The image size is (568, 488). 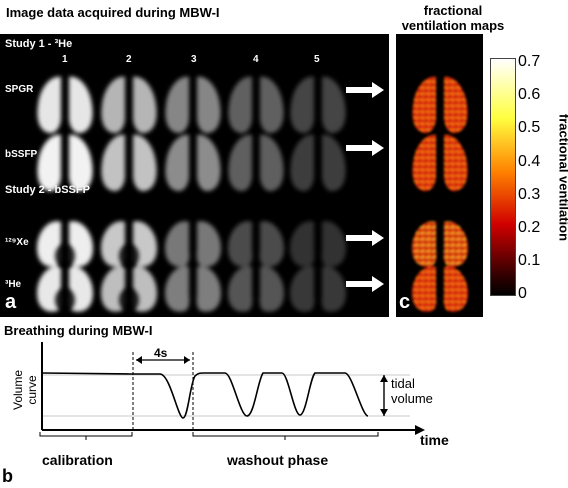 What do you see at coordinates (39, 44) in the screenshot?
I see `study1-label: Study 1 - ³He` at bounding box center [39, 44].